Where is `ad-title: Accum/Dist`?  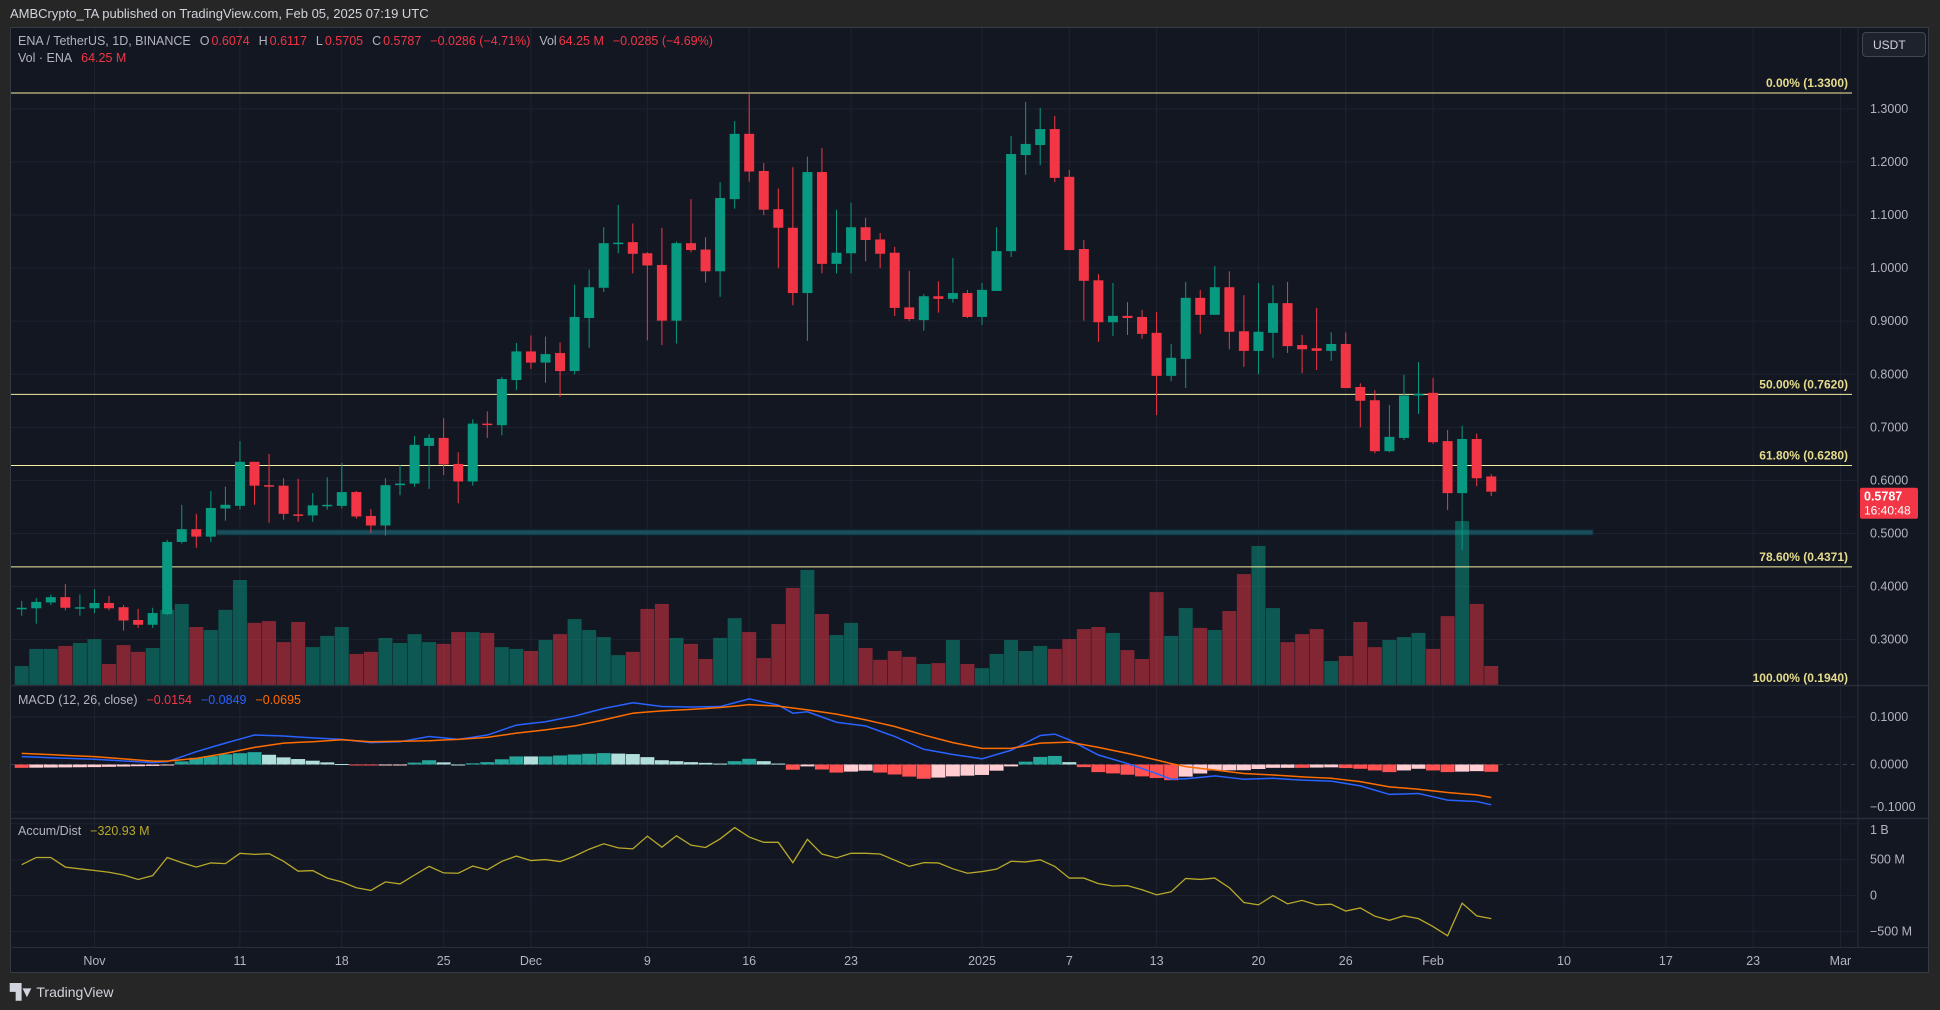
ad-title: Accum/Dist is located at coordinates (50, 831).